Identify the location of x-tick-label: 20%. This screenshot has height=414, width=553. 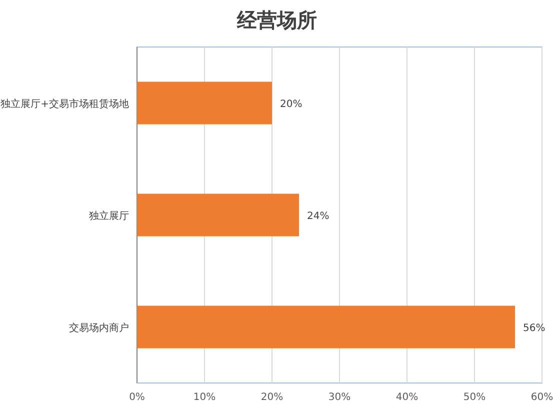
(272, 397).